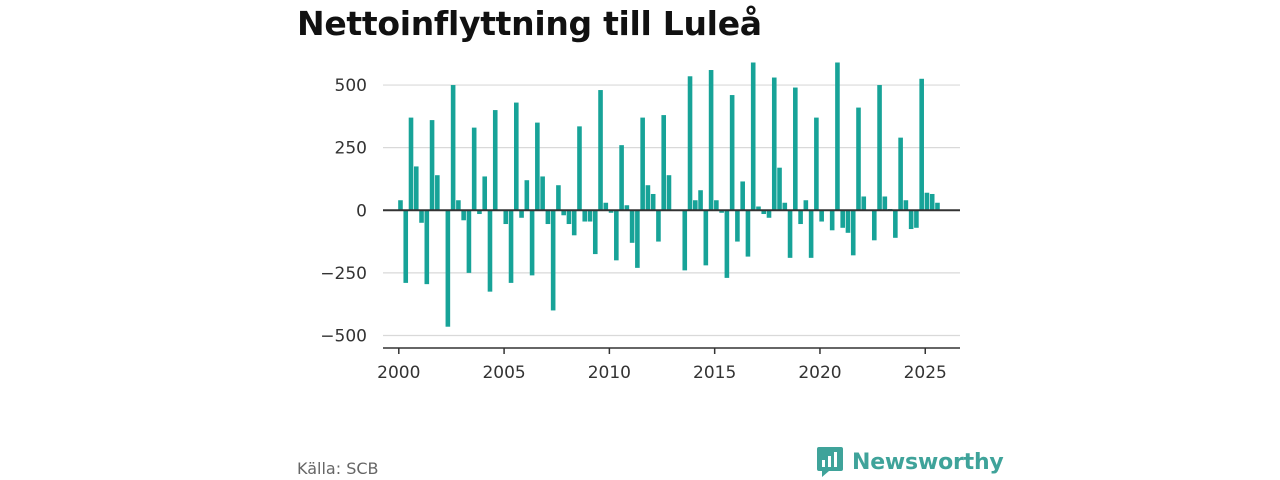  I want to click on chart-title: Nettoinflyttning till Luleå, so click(529, 23).